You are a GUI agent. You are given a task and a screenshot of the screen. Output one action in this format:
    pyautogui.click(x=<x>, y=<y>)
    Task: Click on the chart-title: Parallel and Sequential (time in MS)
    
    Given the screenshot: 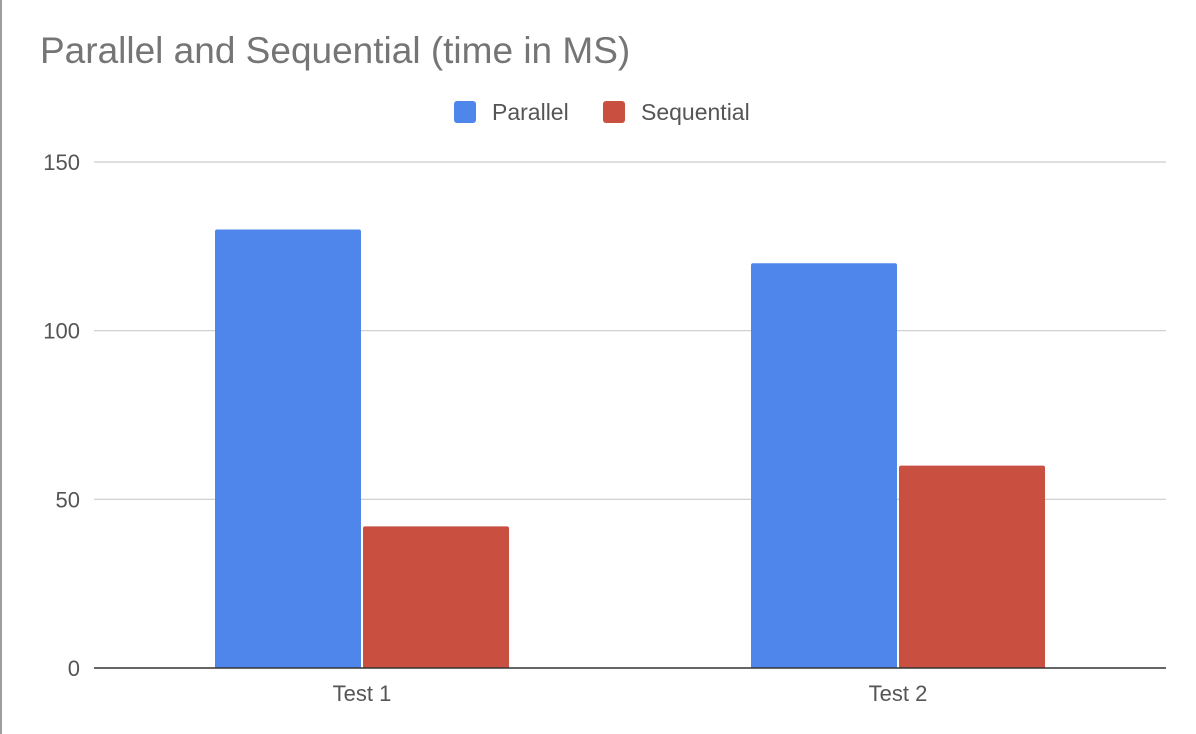 What is the action you would take?
    pyautogui.click(x=335, y=50)
    